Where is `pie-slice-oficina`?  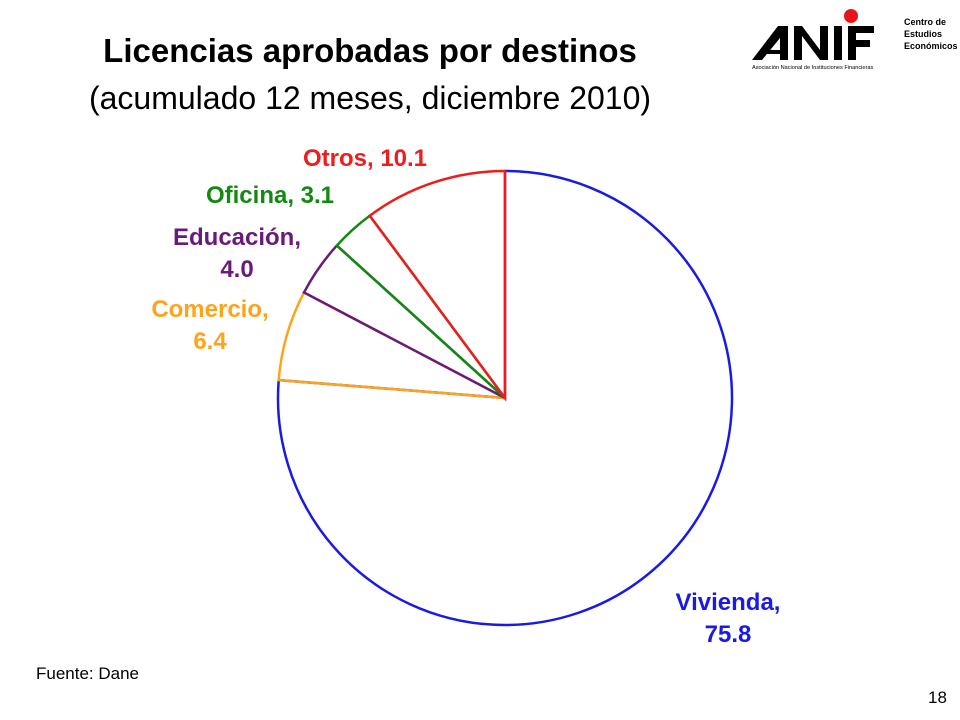 pie-slice-oficina is located at coordinates (421, 306).